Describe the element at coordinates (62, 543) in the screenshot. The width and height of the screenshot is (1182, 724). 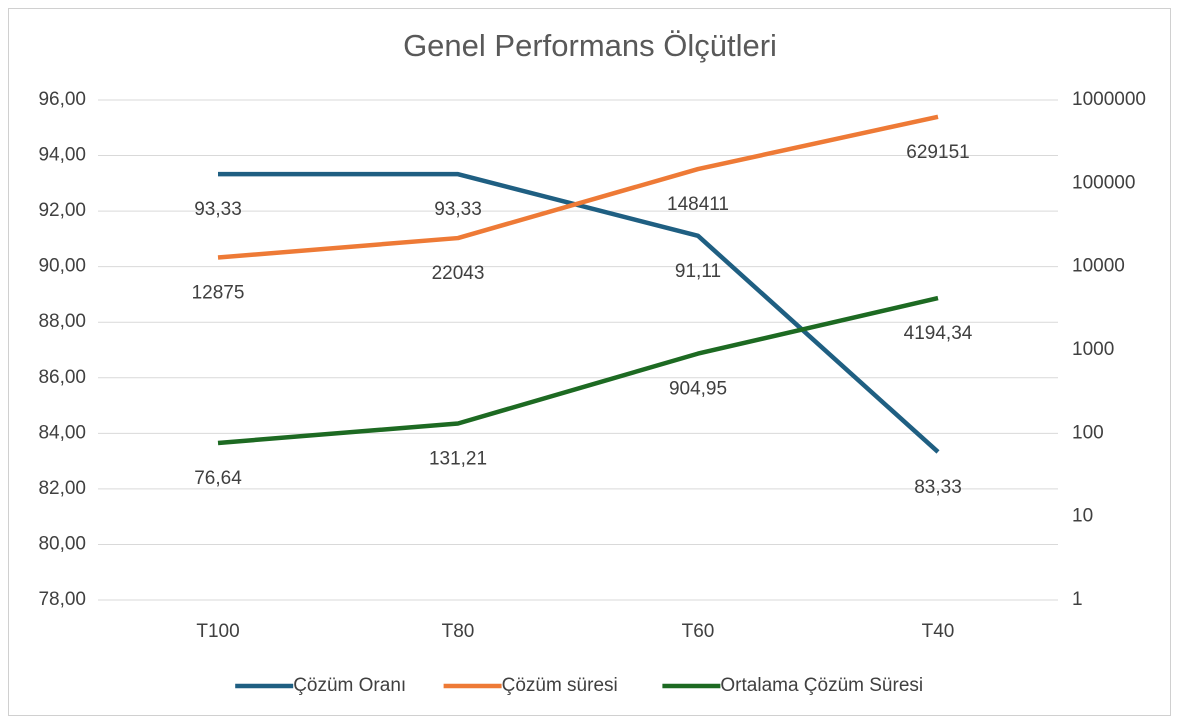
I see `y-tick-label: 80,00` at that location.